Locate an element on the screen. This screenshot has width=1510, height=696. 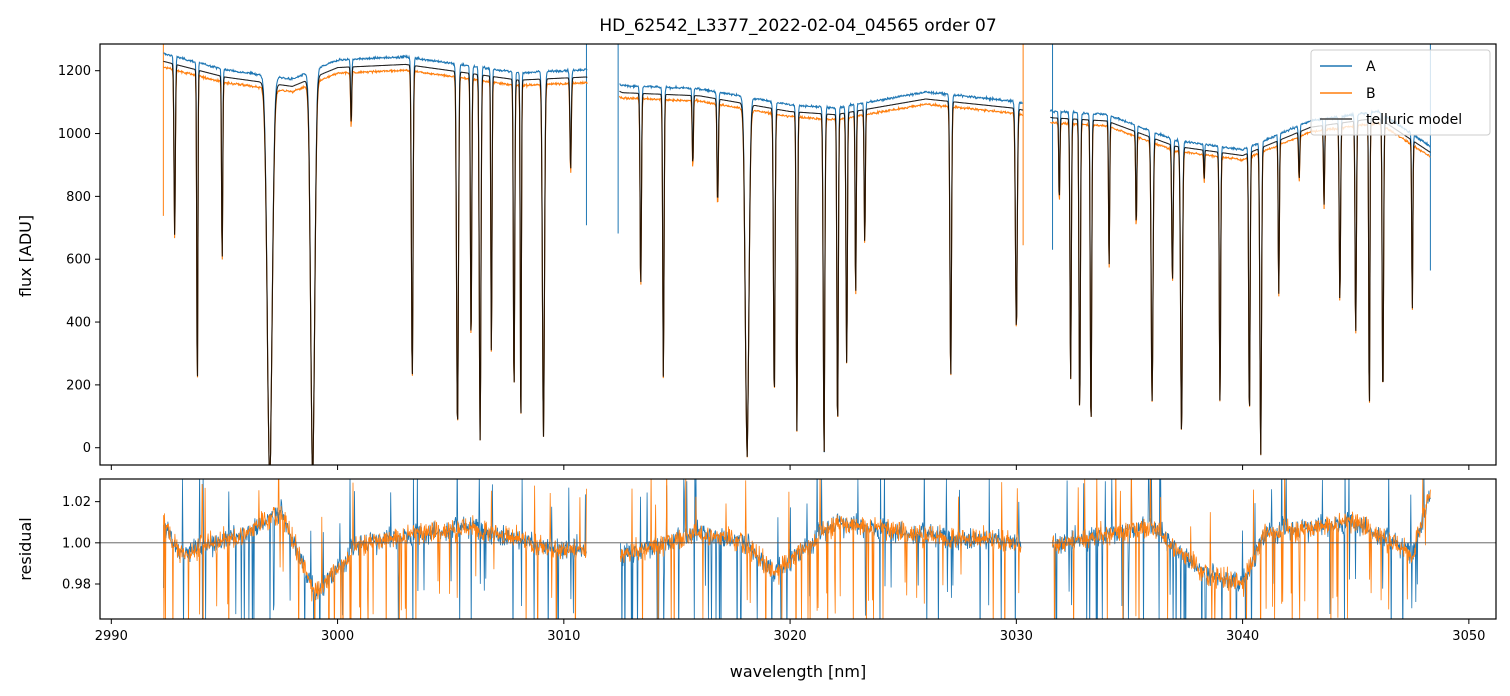
legend-label-A: A is located at coordinates (1371, 67).